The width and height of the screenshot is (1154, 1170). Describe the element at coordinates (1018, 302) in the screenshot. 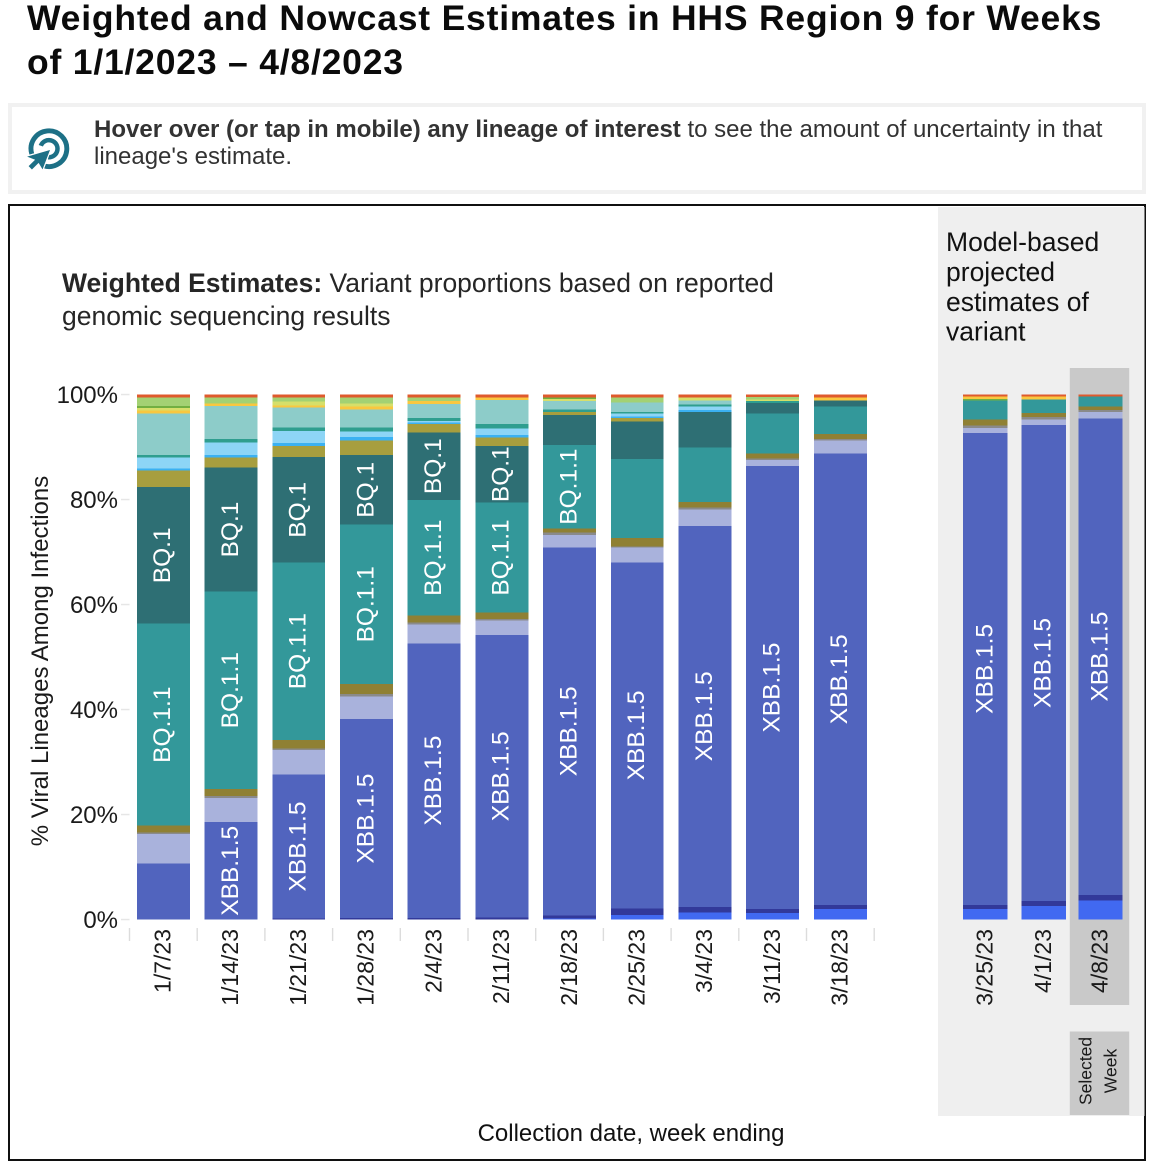

I see `svg-text: estimates of` at that location.